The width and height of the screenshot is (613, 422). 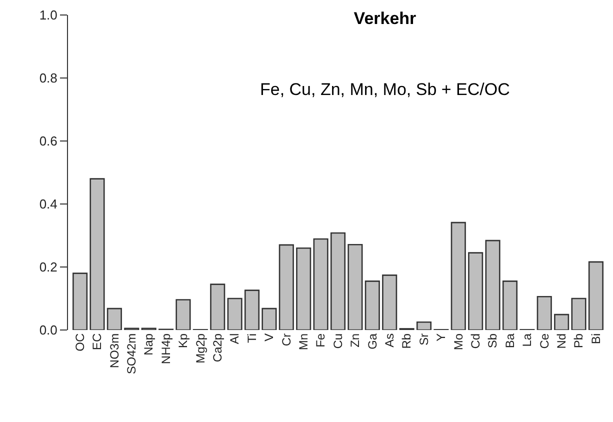 What do you see at coordinates (527, 340) in the screenshot?
I see `x-tick-label: La` at bounding box center [527, 340].